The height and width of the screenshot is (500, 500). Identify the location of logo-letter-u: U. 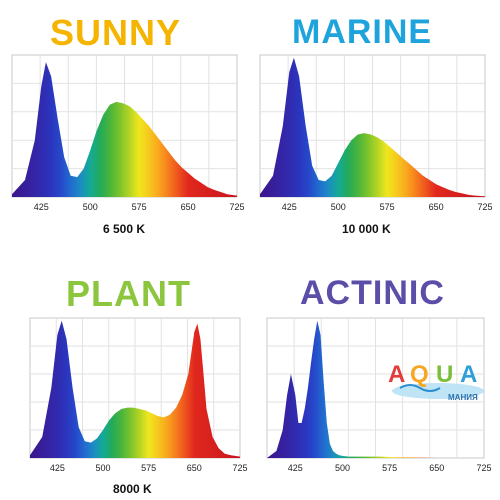
(444, 374).